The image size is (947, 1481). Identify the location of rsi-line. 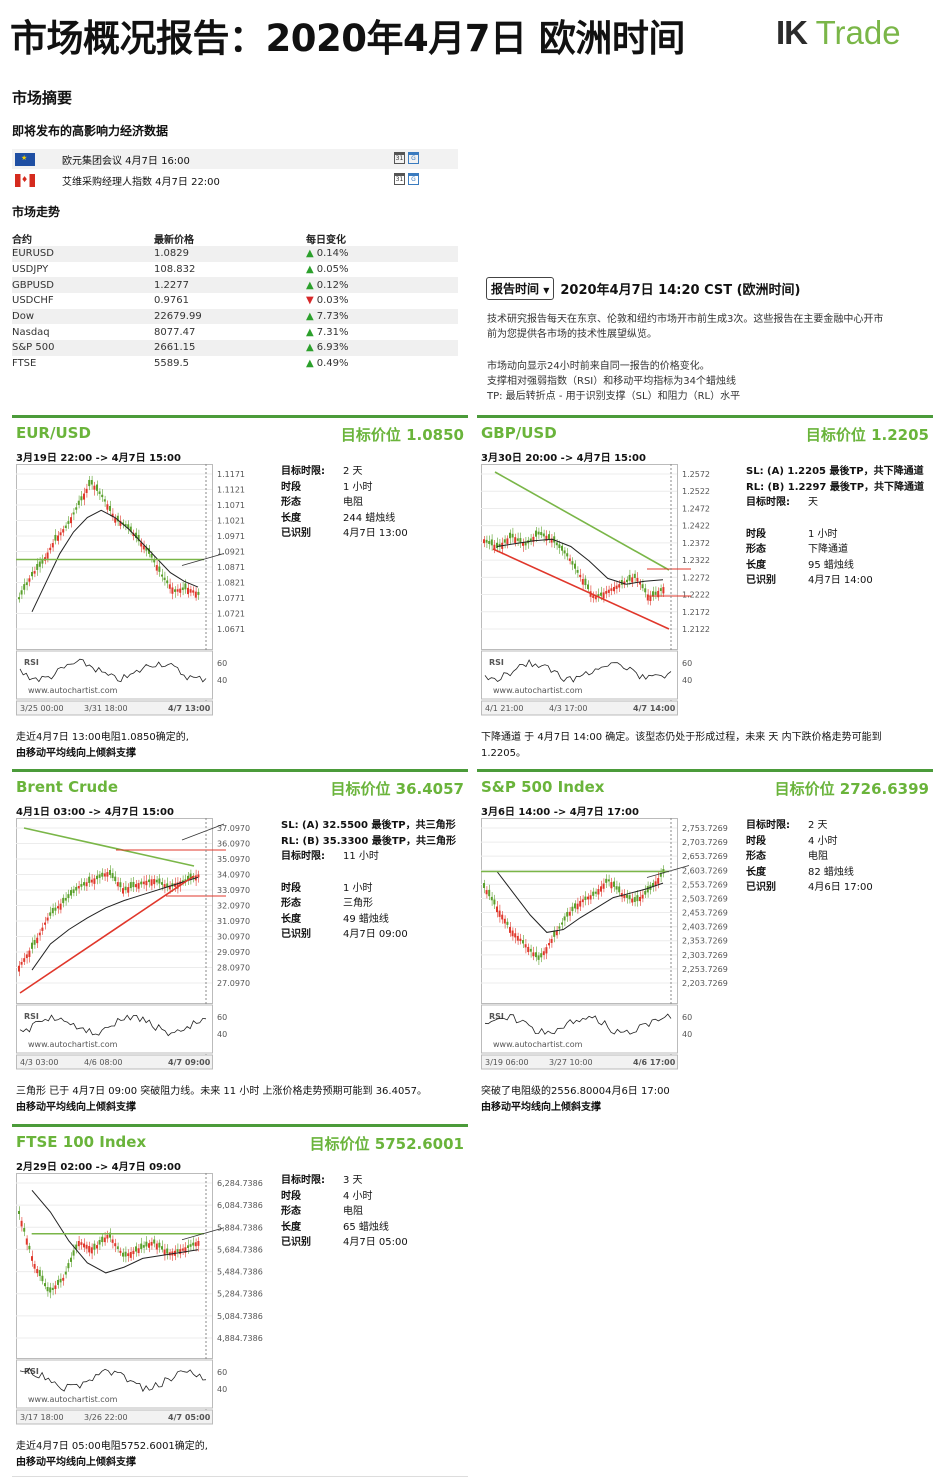
(113, 1380).